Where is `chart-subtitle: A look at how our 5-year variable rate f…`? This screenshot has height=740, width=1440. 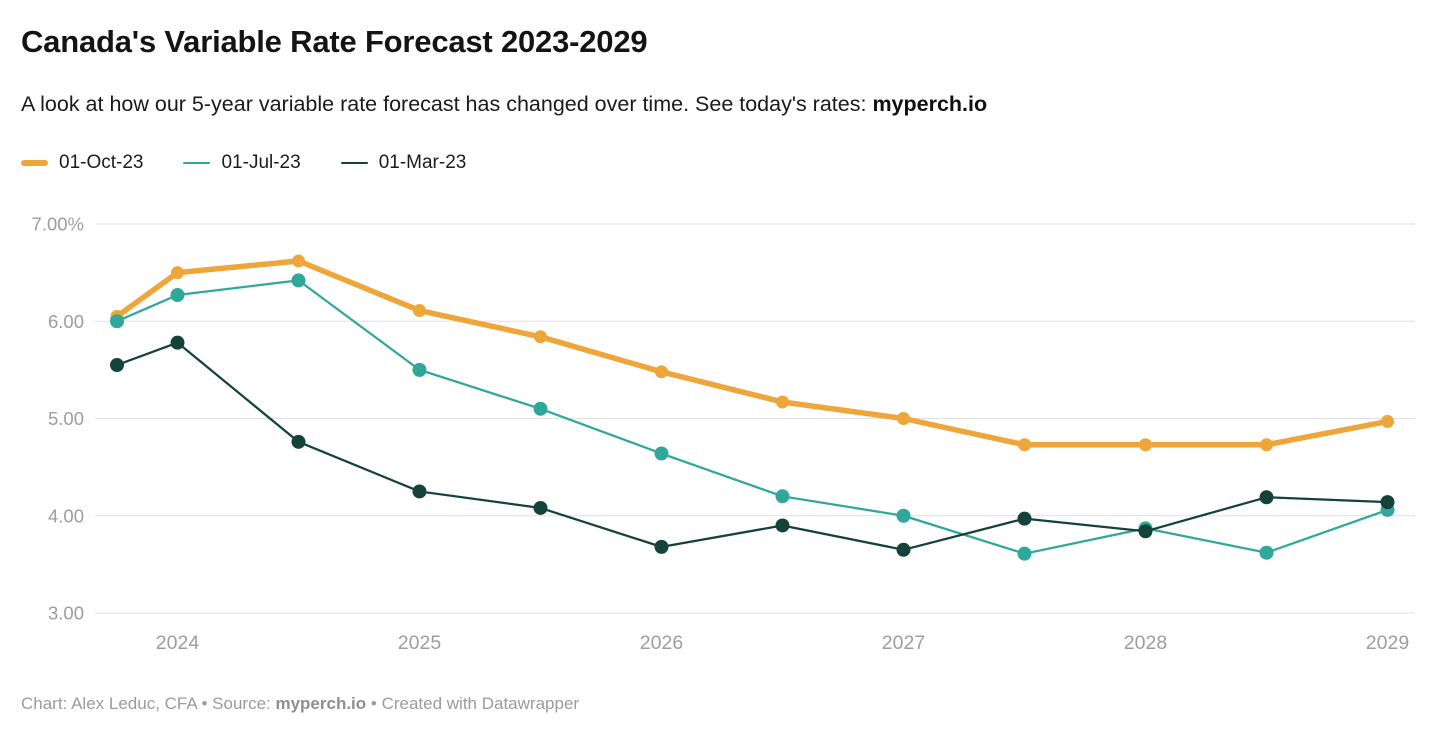 chart-subtitle: A look at how our 5-year variable rate f… is located at coordinates (504, 104).